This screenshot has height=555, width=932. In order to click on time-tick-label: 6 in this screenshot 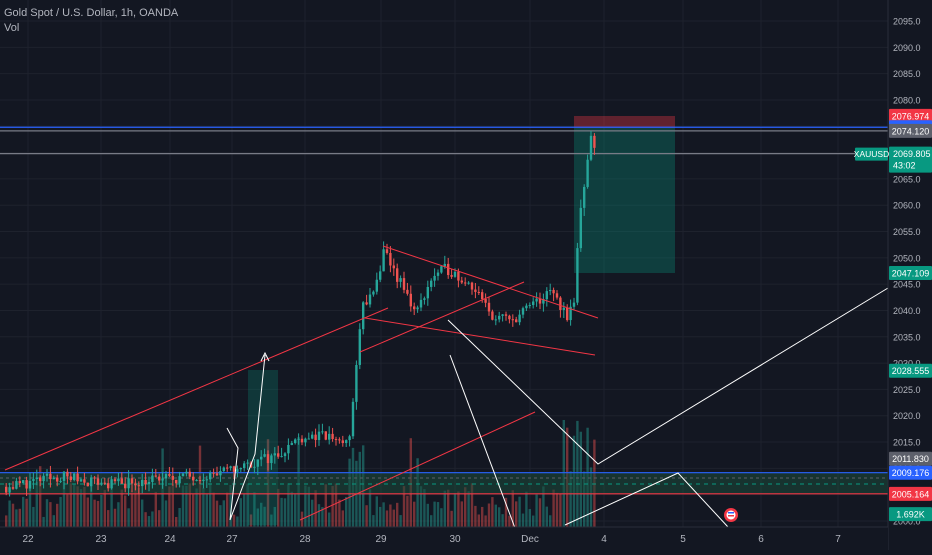, I will do `click(761, 539)`.